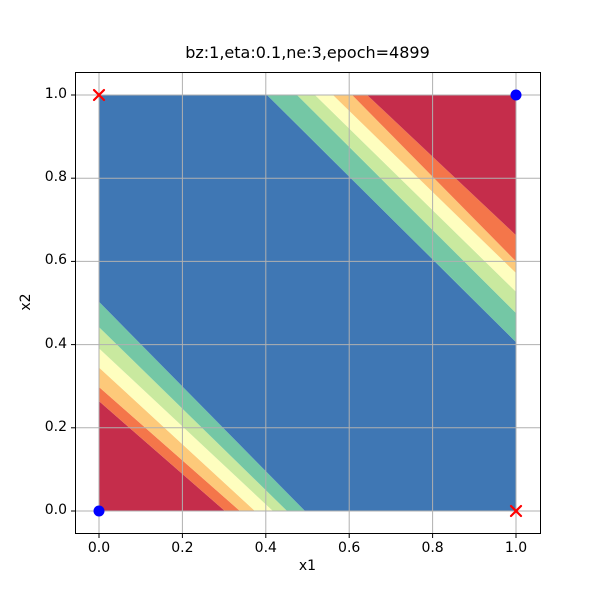 The image size is (600, 600). Describe the element at coordinates (307, 566) in the screenshot. I see `x-axis-label: x1` at that location.